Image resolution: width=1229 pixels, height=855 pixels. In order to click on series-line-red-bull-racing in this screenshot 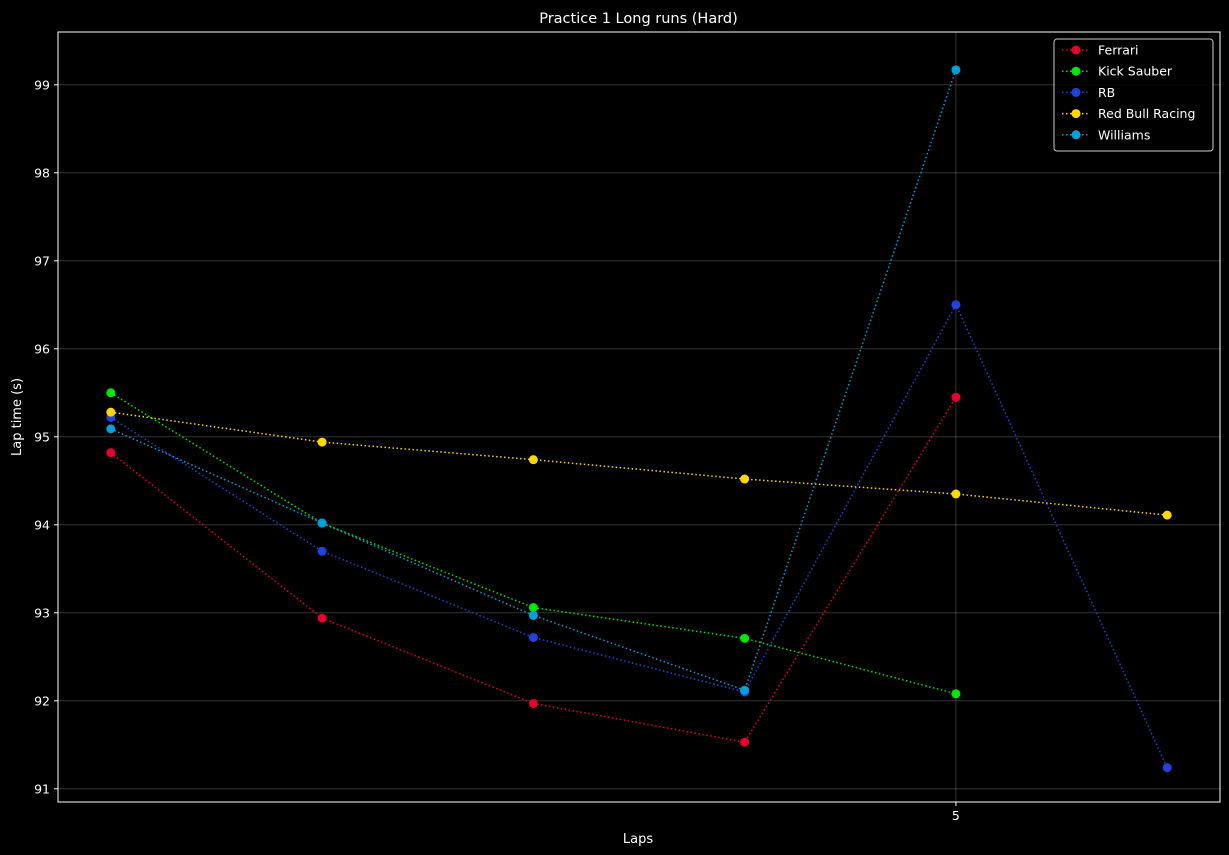, I will do `click(639, 463)`.